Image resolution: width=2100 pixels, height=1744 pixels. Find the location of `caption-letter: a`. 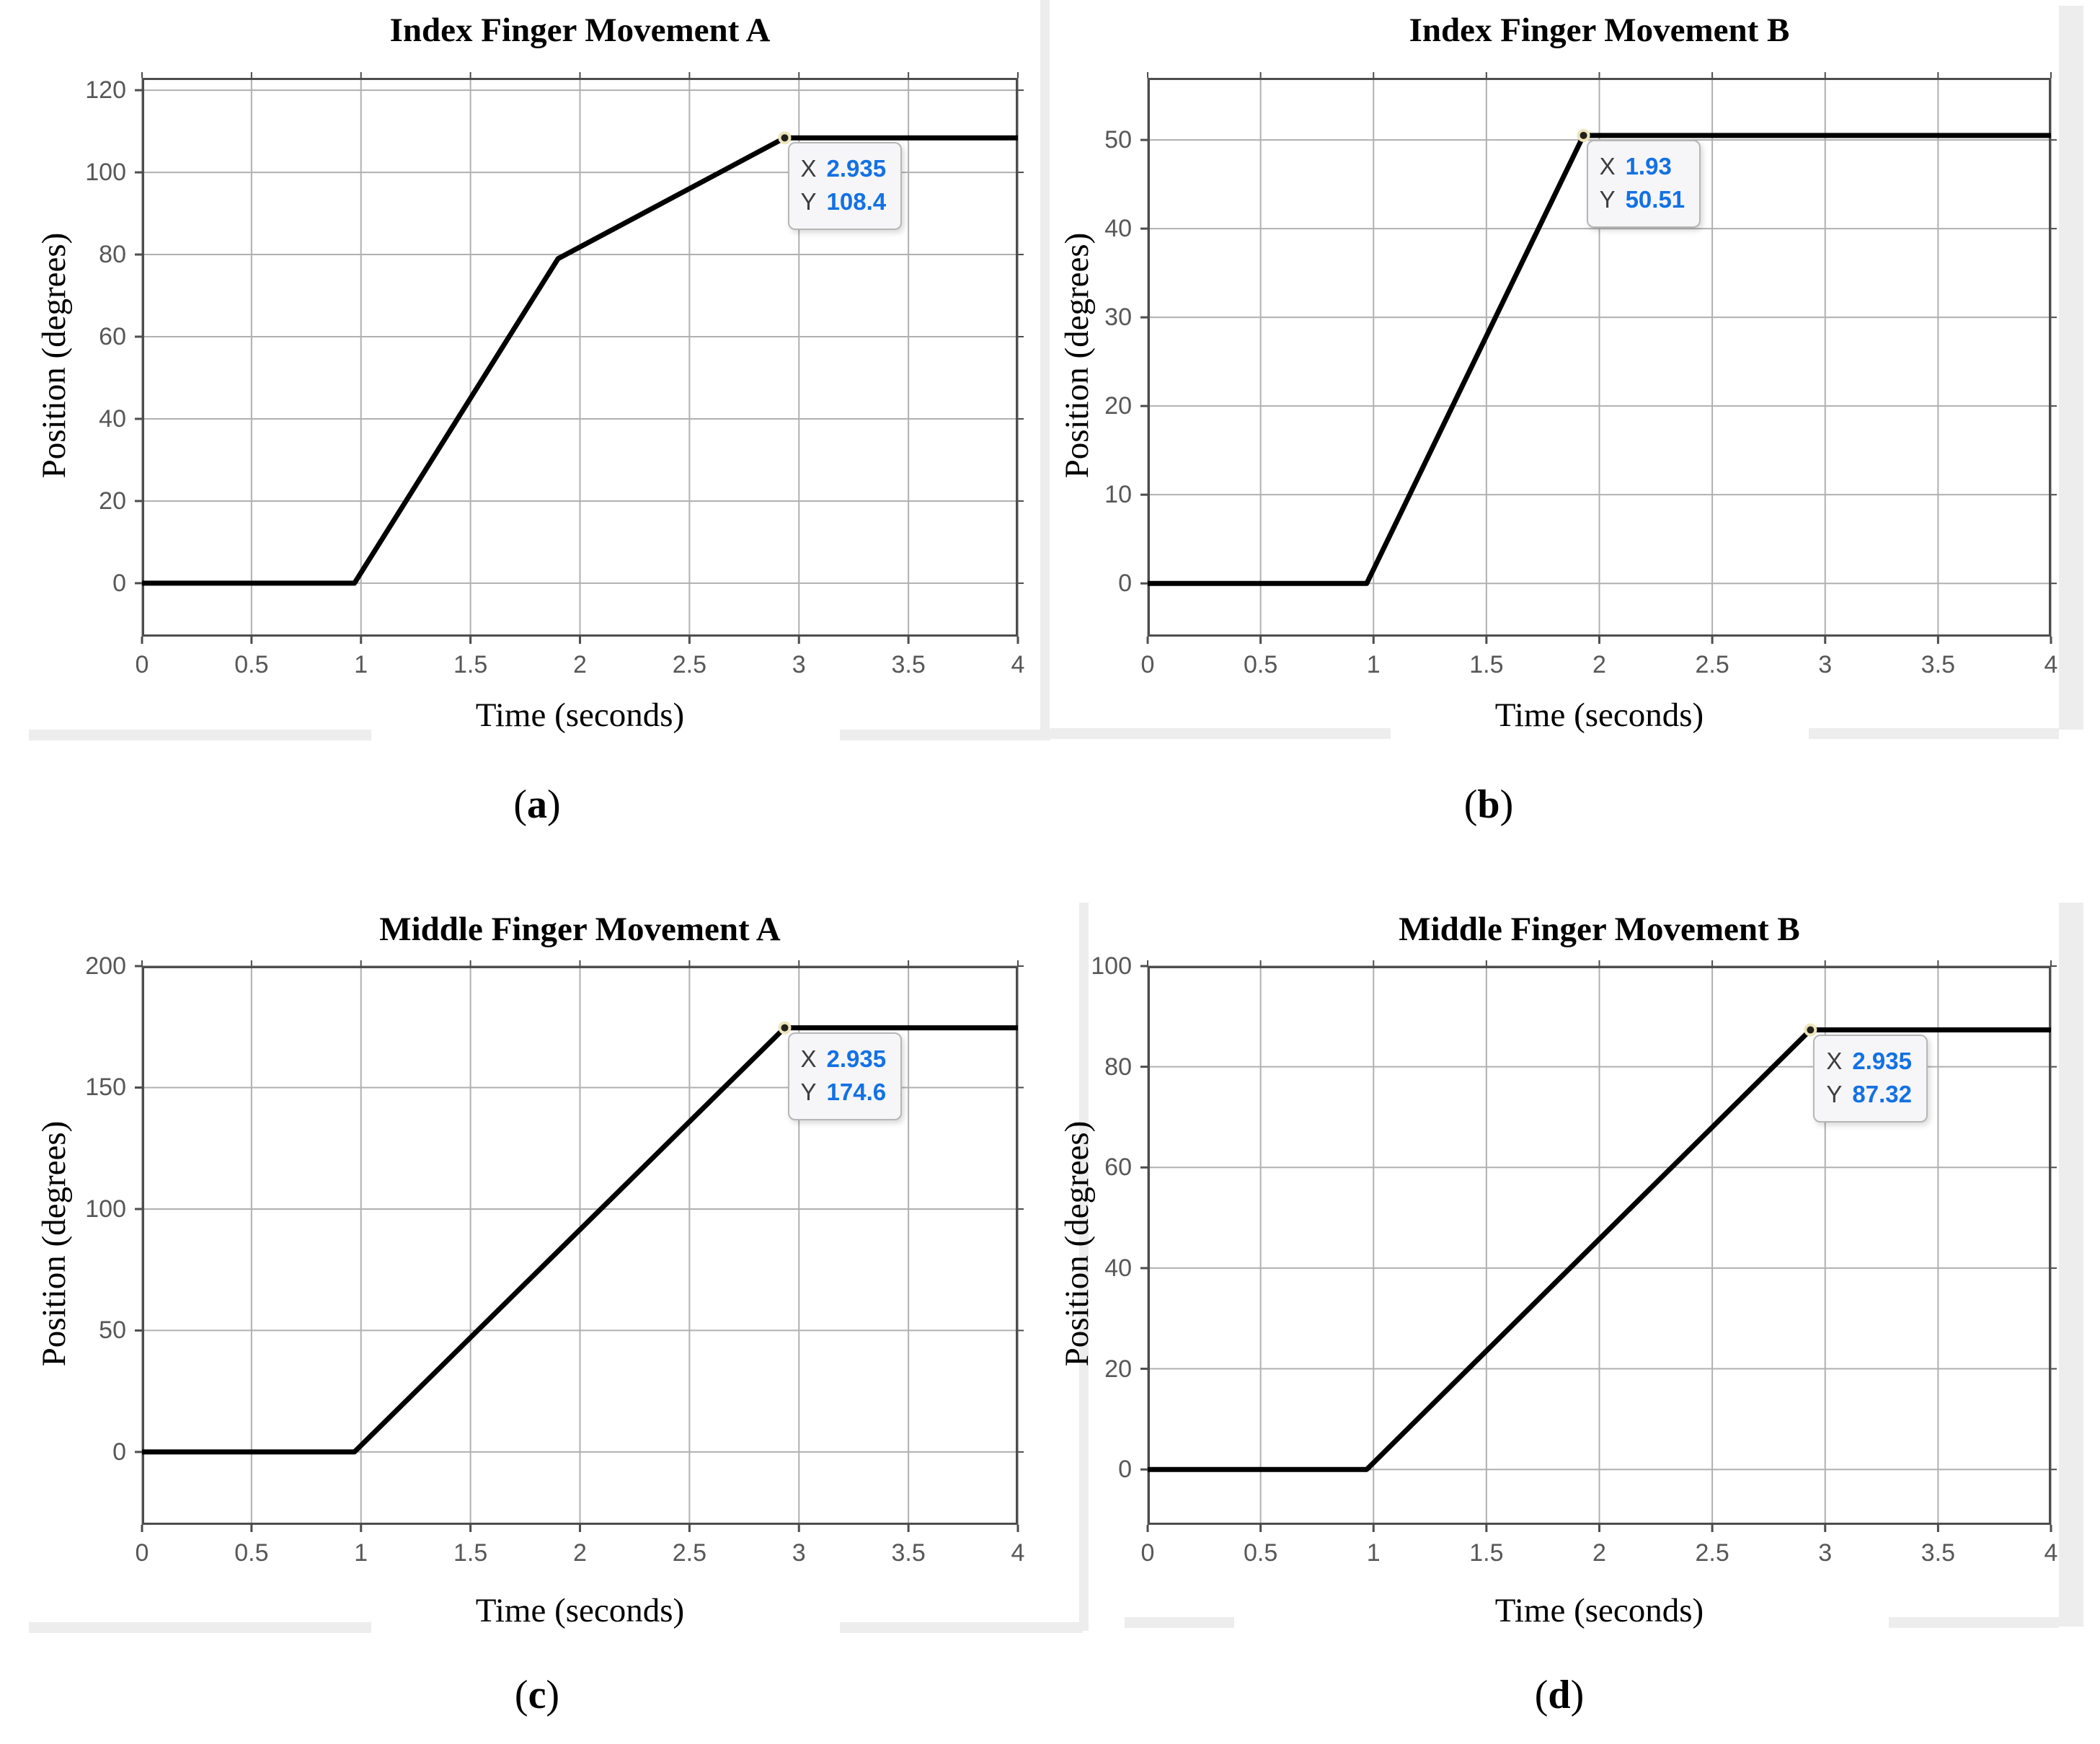

caption-letter: a is located at coordinates (537, 804).